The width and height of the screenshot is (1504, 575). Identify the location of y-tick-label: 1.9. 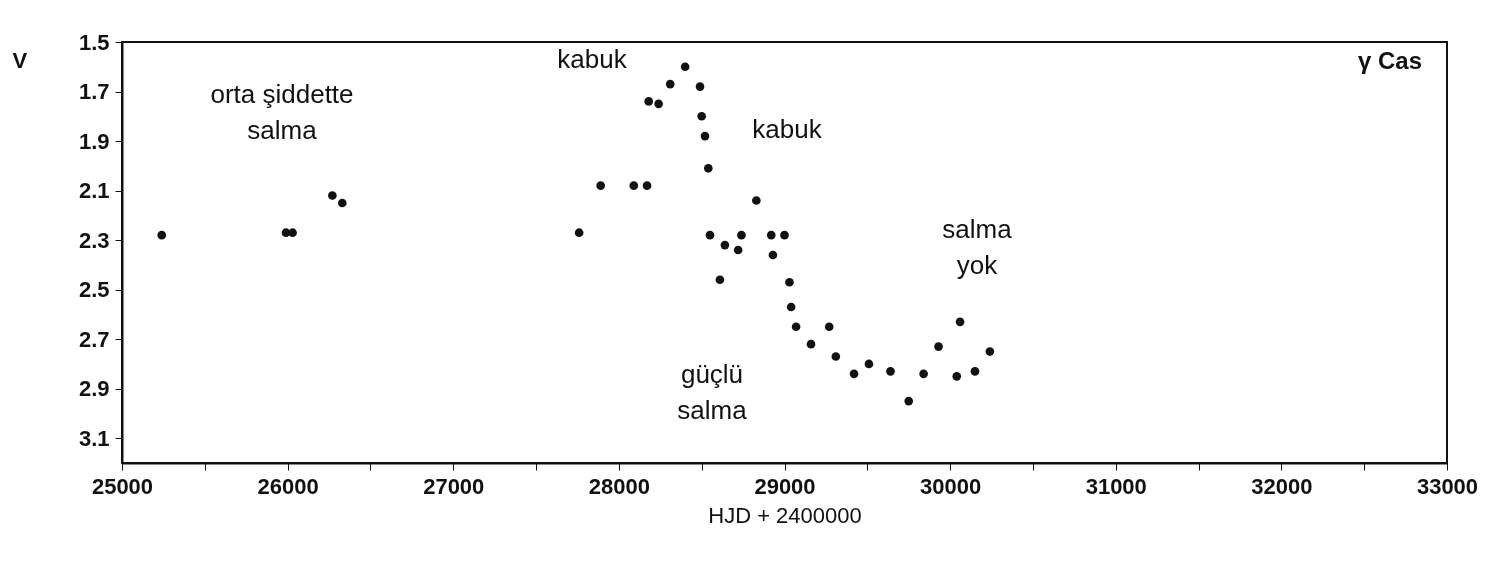
(94, 141).